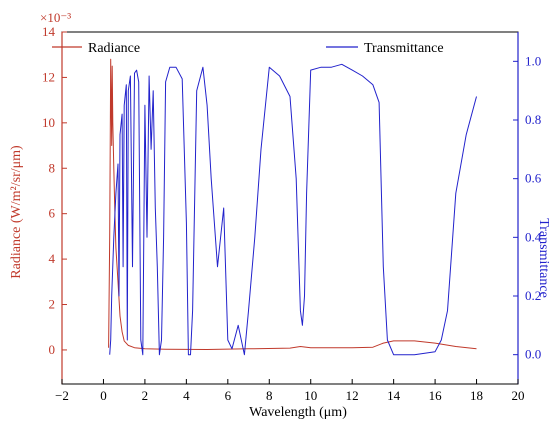 Image resolution: width=550 pixels, height=427 pixels. What do you see at coordinates (352, 395) in the screenshot?
I see `x-tick-label: 12` at bounding box center [352, 395].